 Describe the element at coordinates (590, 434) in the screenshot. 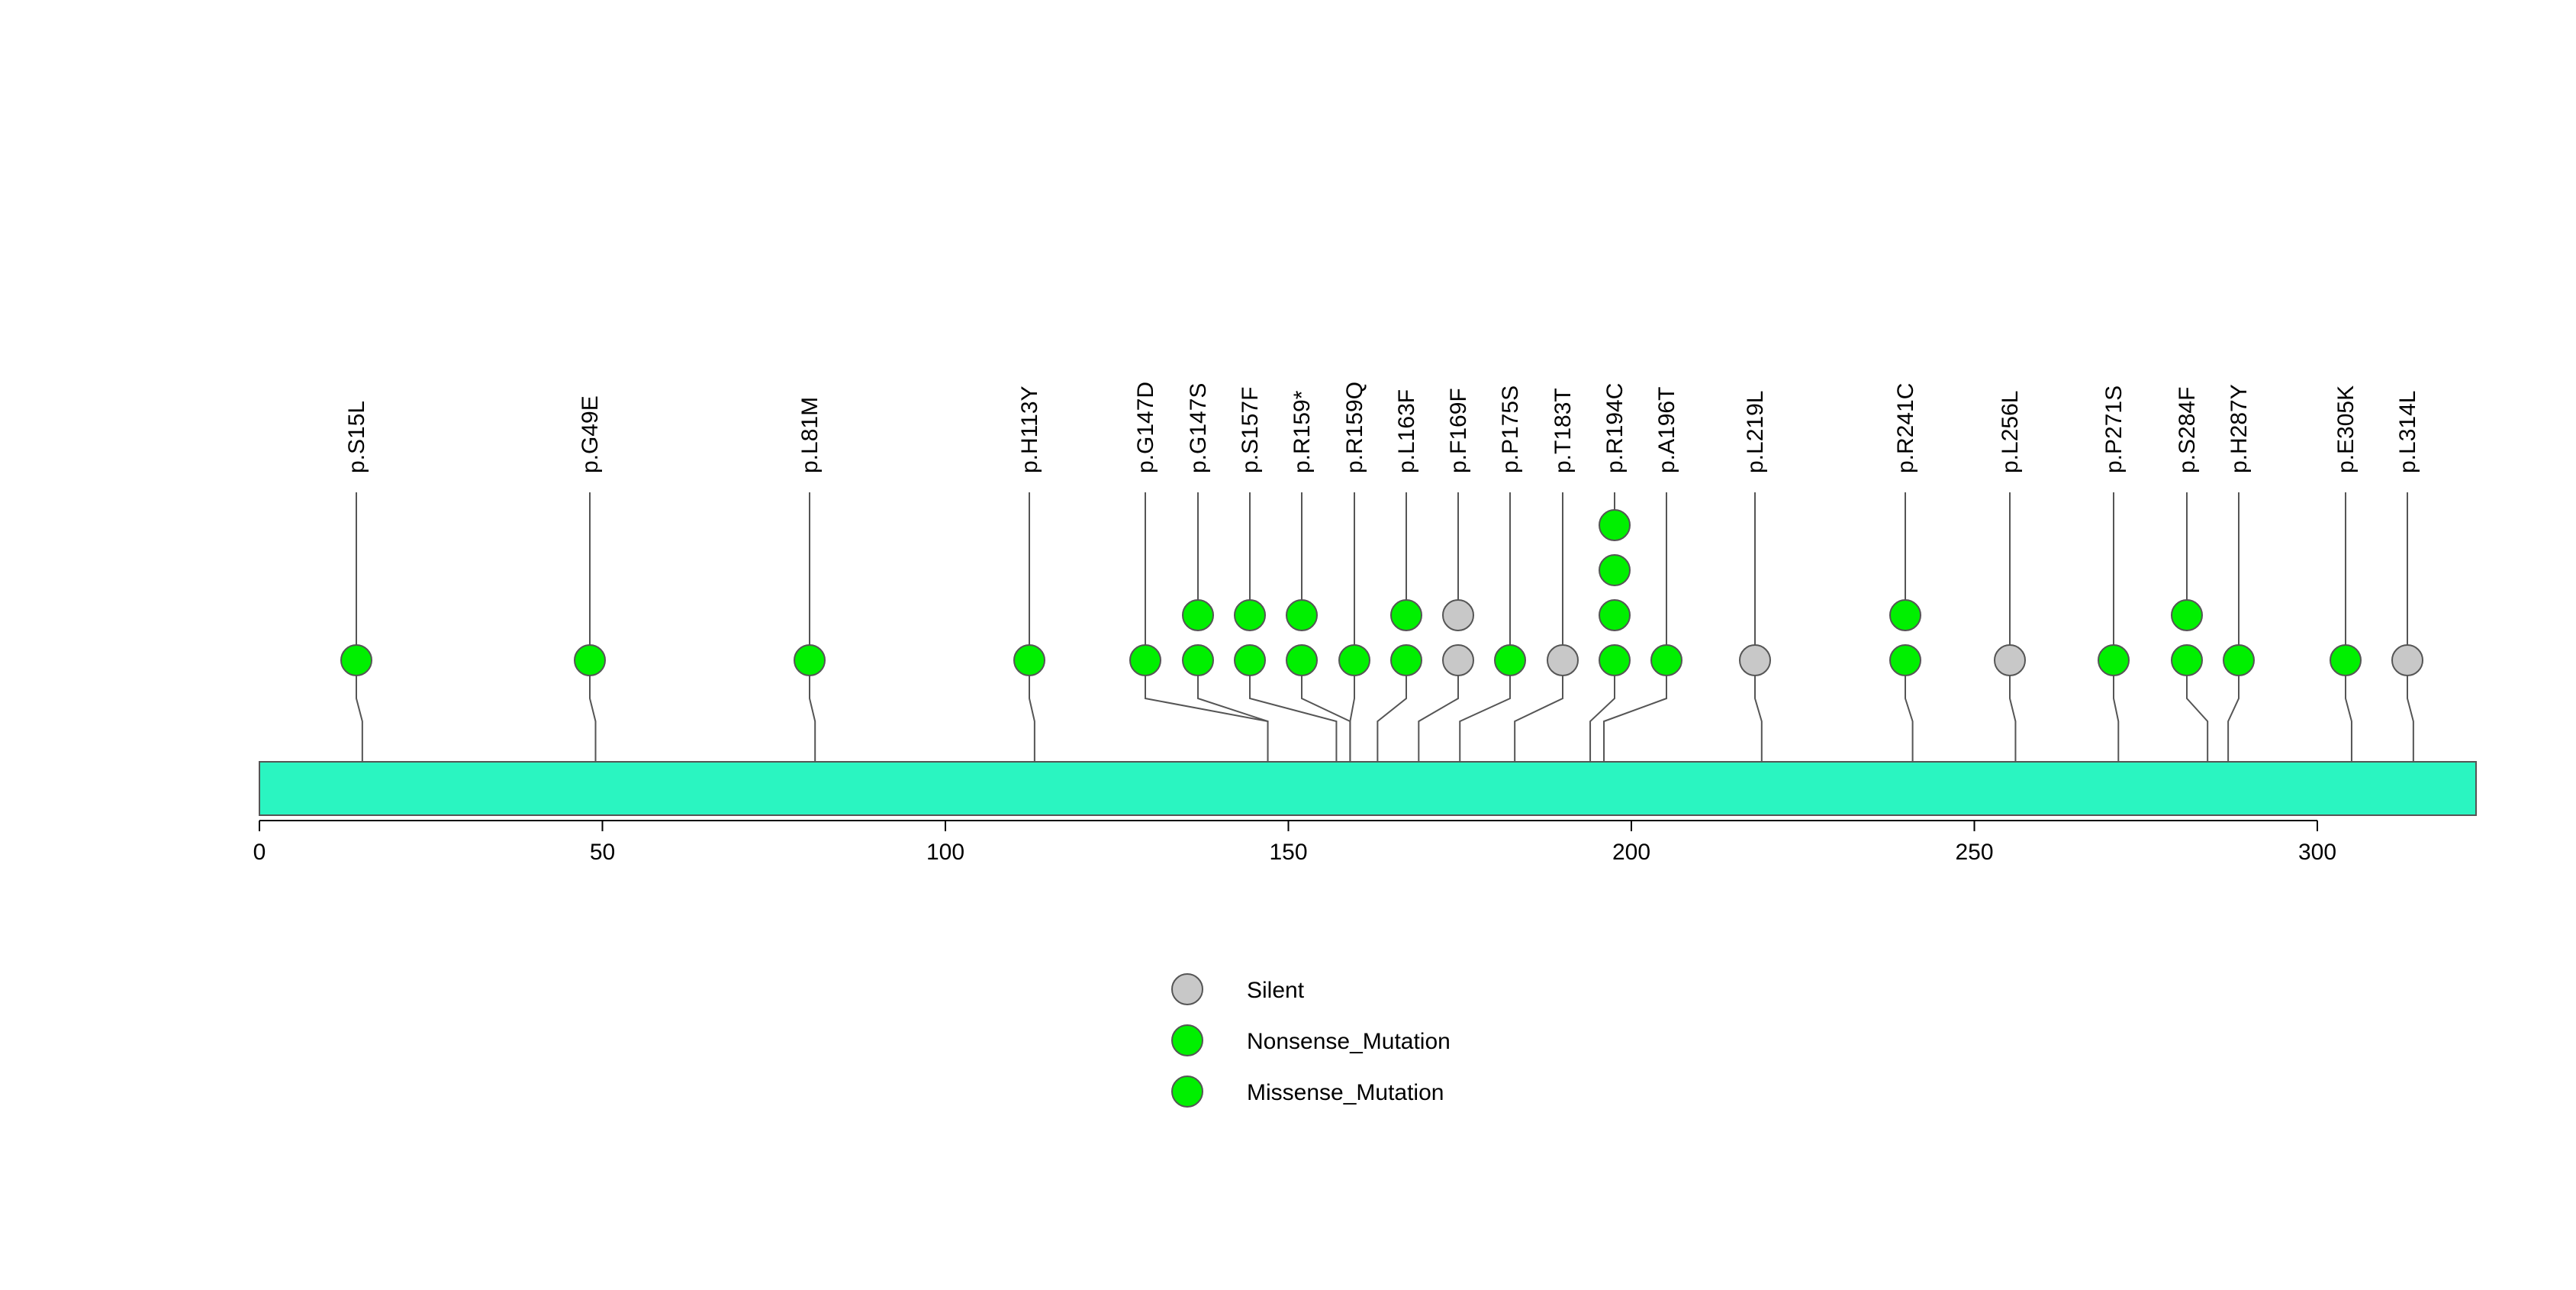

I see `mutation-label: p.G49E` at that location.